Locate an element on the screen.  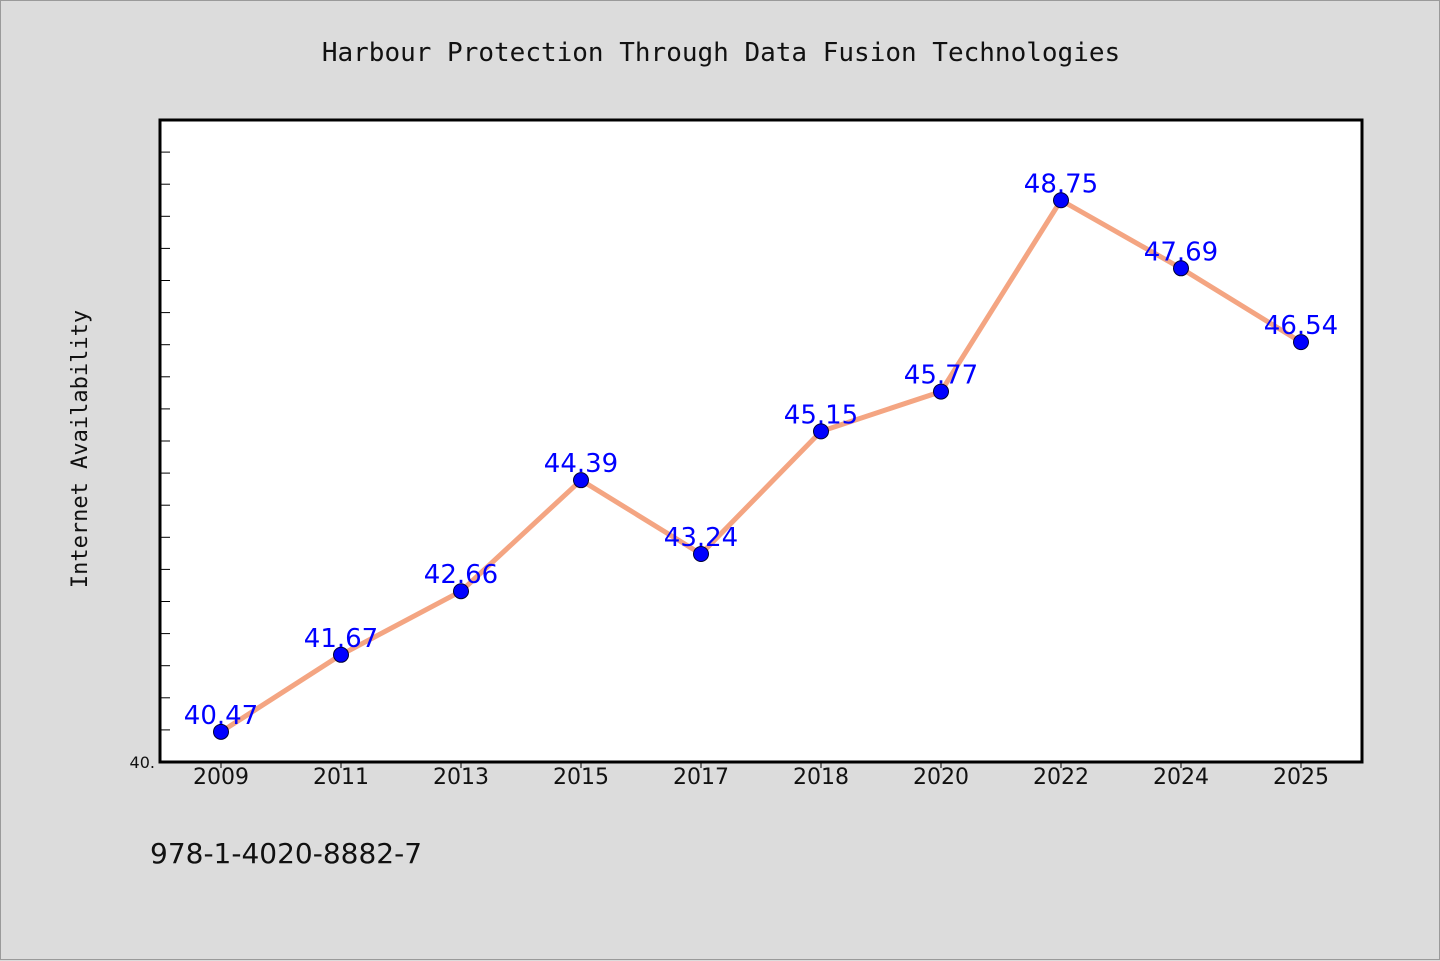
x-tick-label: 2018 is located at coordinates (821, 777).